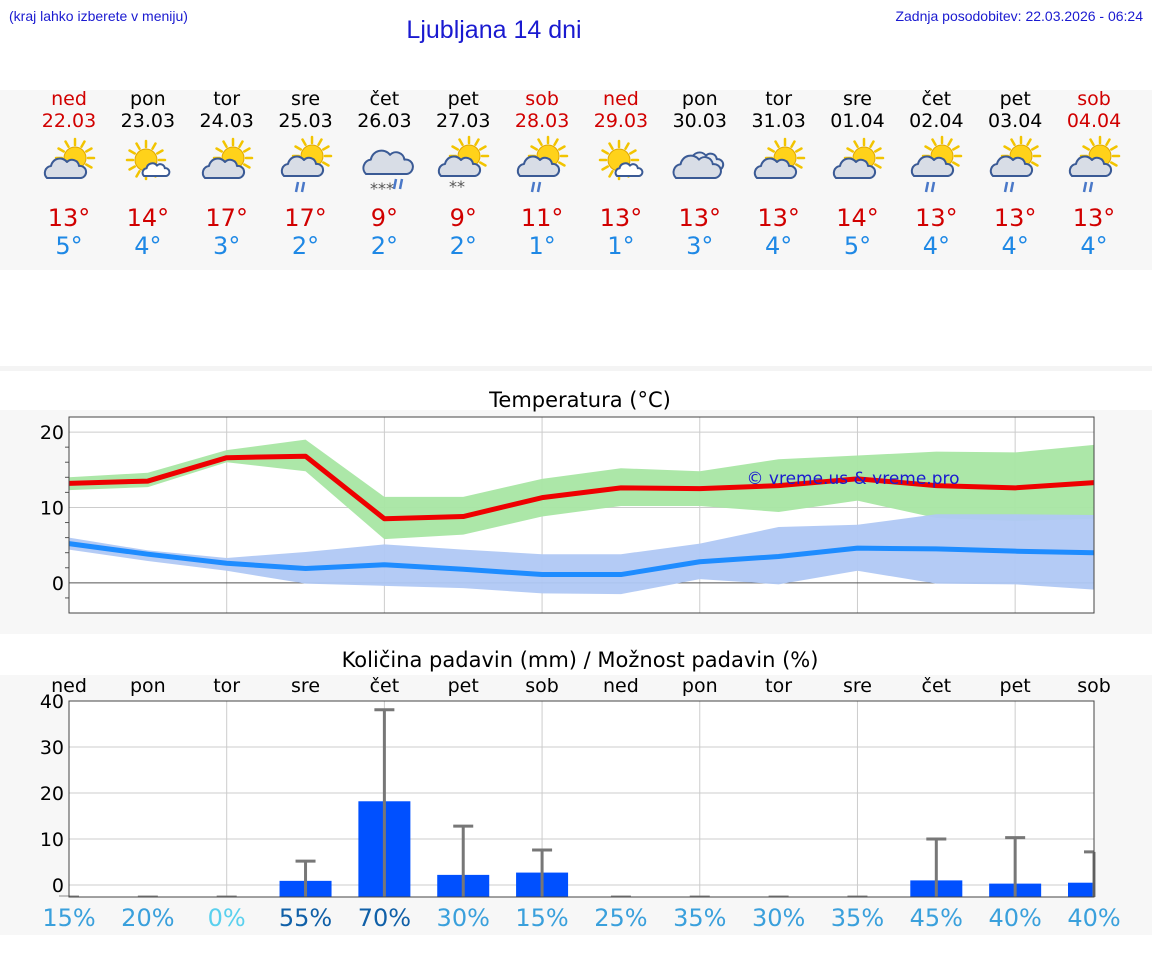 The height and width of the screenshot is (975, 1152). Describe the element at coordinates (384, 121) in the screenshot. I see `day-date: 26.03` at that location.